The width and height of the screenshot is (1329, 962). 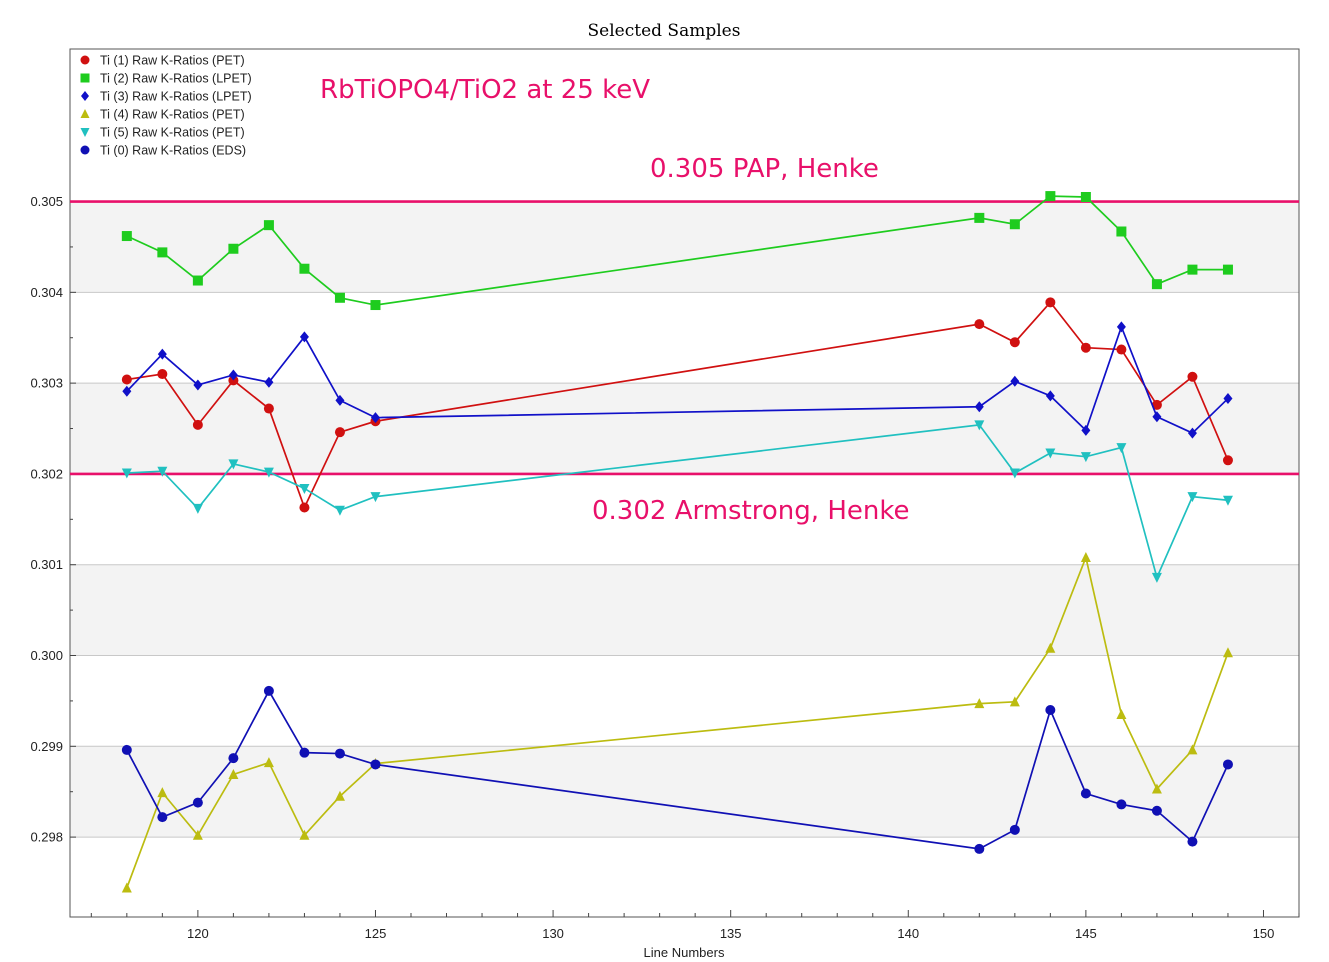 What do you see at coordinates (695, 925) in the screenshot?
I see `x-axis: 120 125 130 135 140 145 150` at bounding box center [695, 925].